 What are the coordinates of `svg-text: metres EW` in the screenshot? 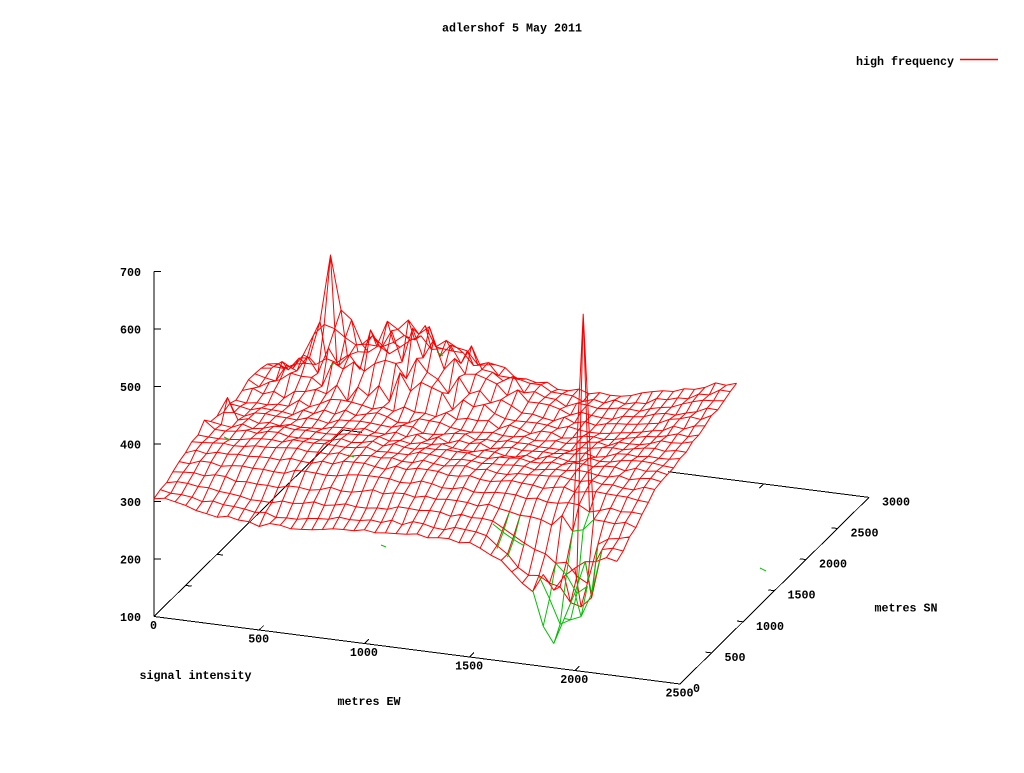 It's located at (369, 702).